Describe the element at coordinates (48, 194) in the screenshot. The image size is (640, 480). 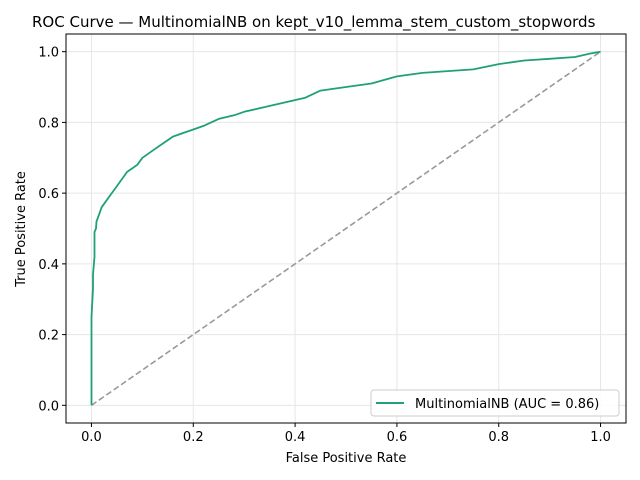
I see `y-tick-label: 0.6` at that location.